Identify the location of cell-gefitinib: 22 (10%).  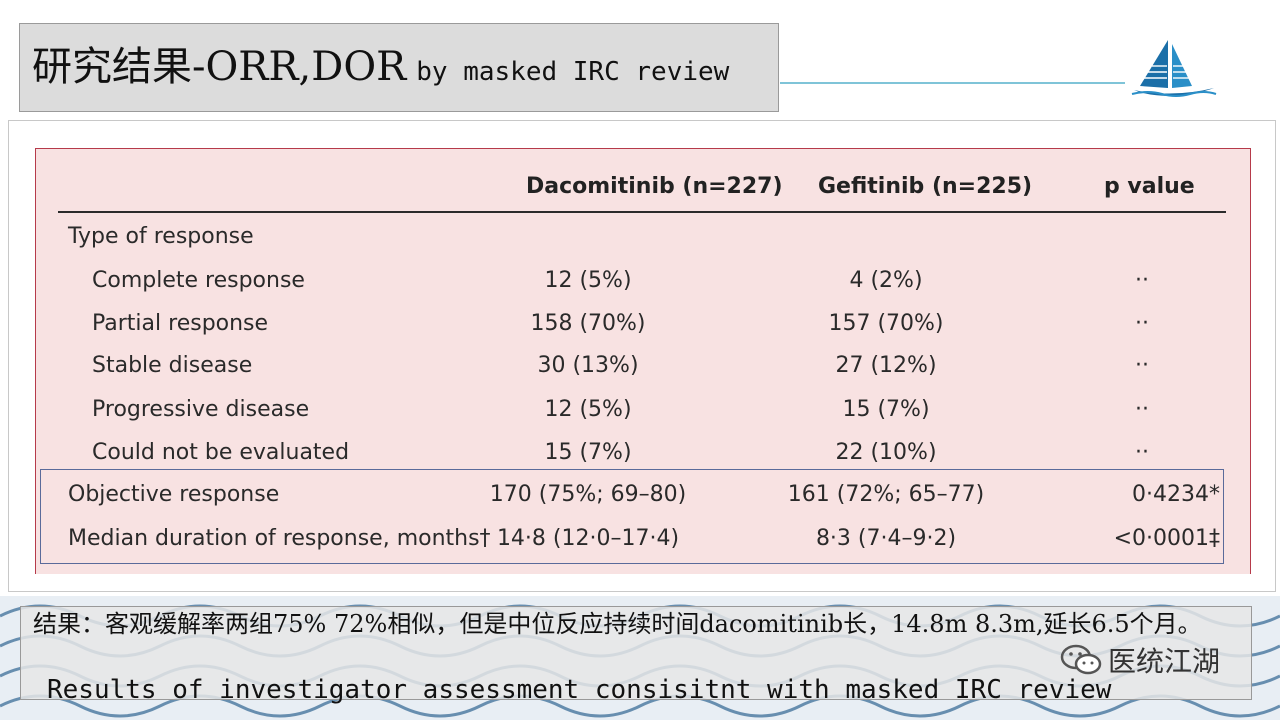
(886, 452).